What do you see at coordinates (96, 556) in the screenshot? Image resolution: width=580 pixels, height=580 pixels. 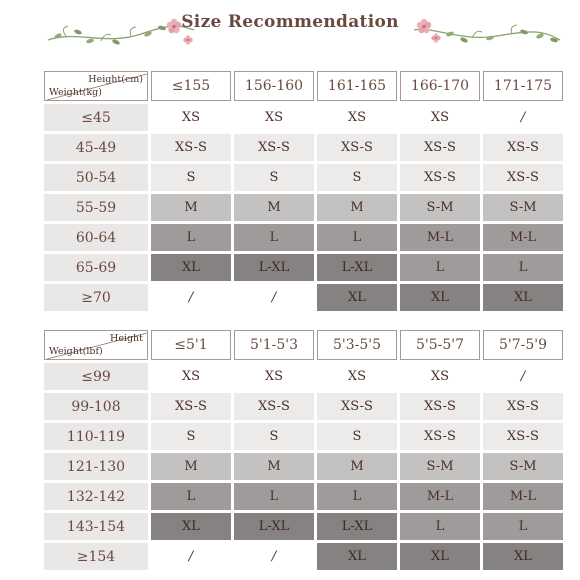 I see `row-header-weight: ≥154` at bounding box center [96, 556].